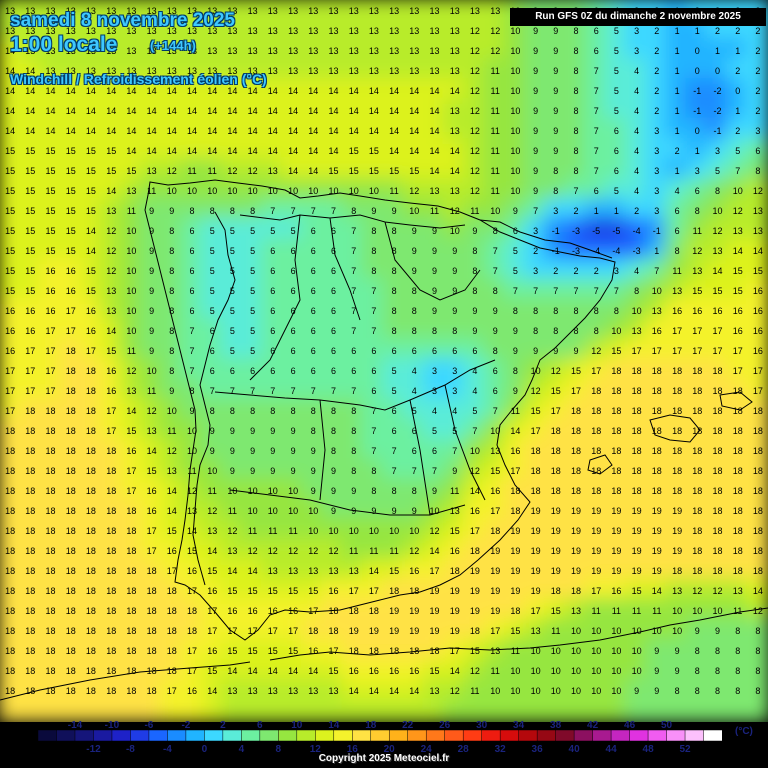 This screenshot has width=768, height=768. What do you see at coordinates (630, 725) in the screenshot?
I see `legend-label: 46` at bounding box center [630, 725].